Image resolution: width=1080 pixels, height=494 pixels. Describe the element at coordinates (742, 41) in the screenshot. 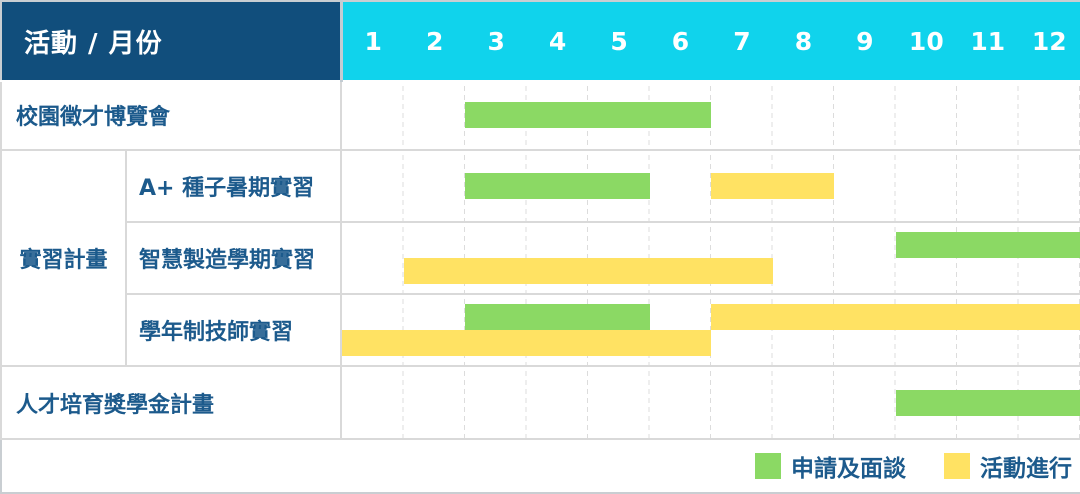

I see `month-label-7: 7` at that location.